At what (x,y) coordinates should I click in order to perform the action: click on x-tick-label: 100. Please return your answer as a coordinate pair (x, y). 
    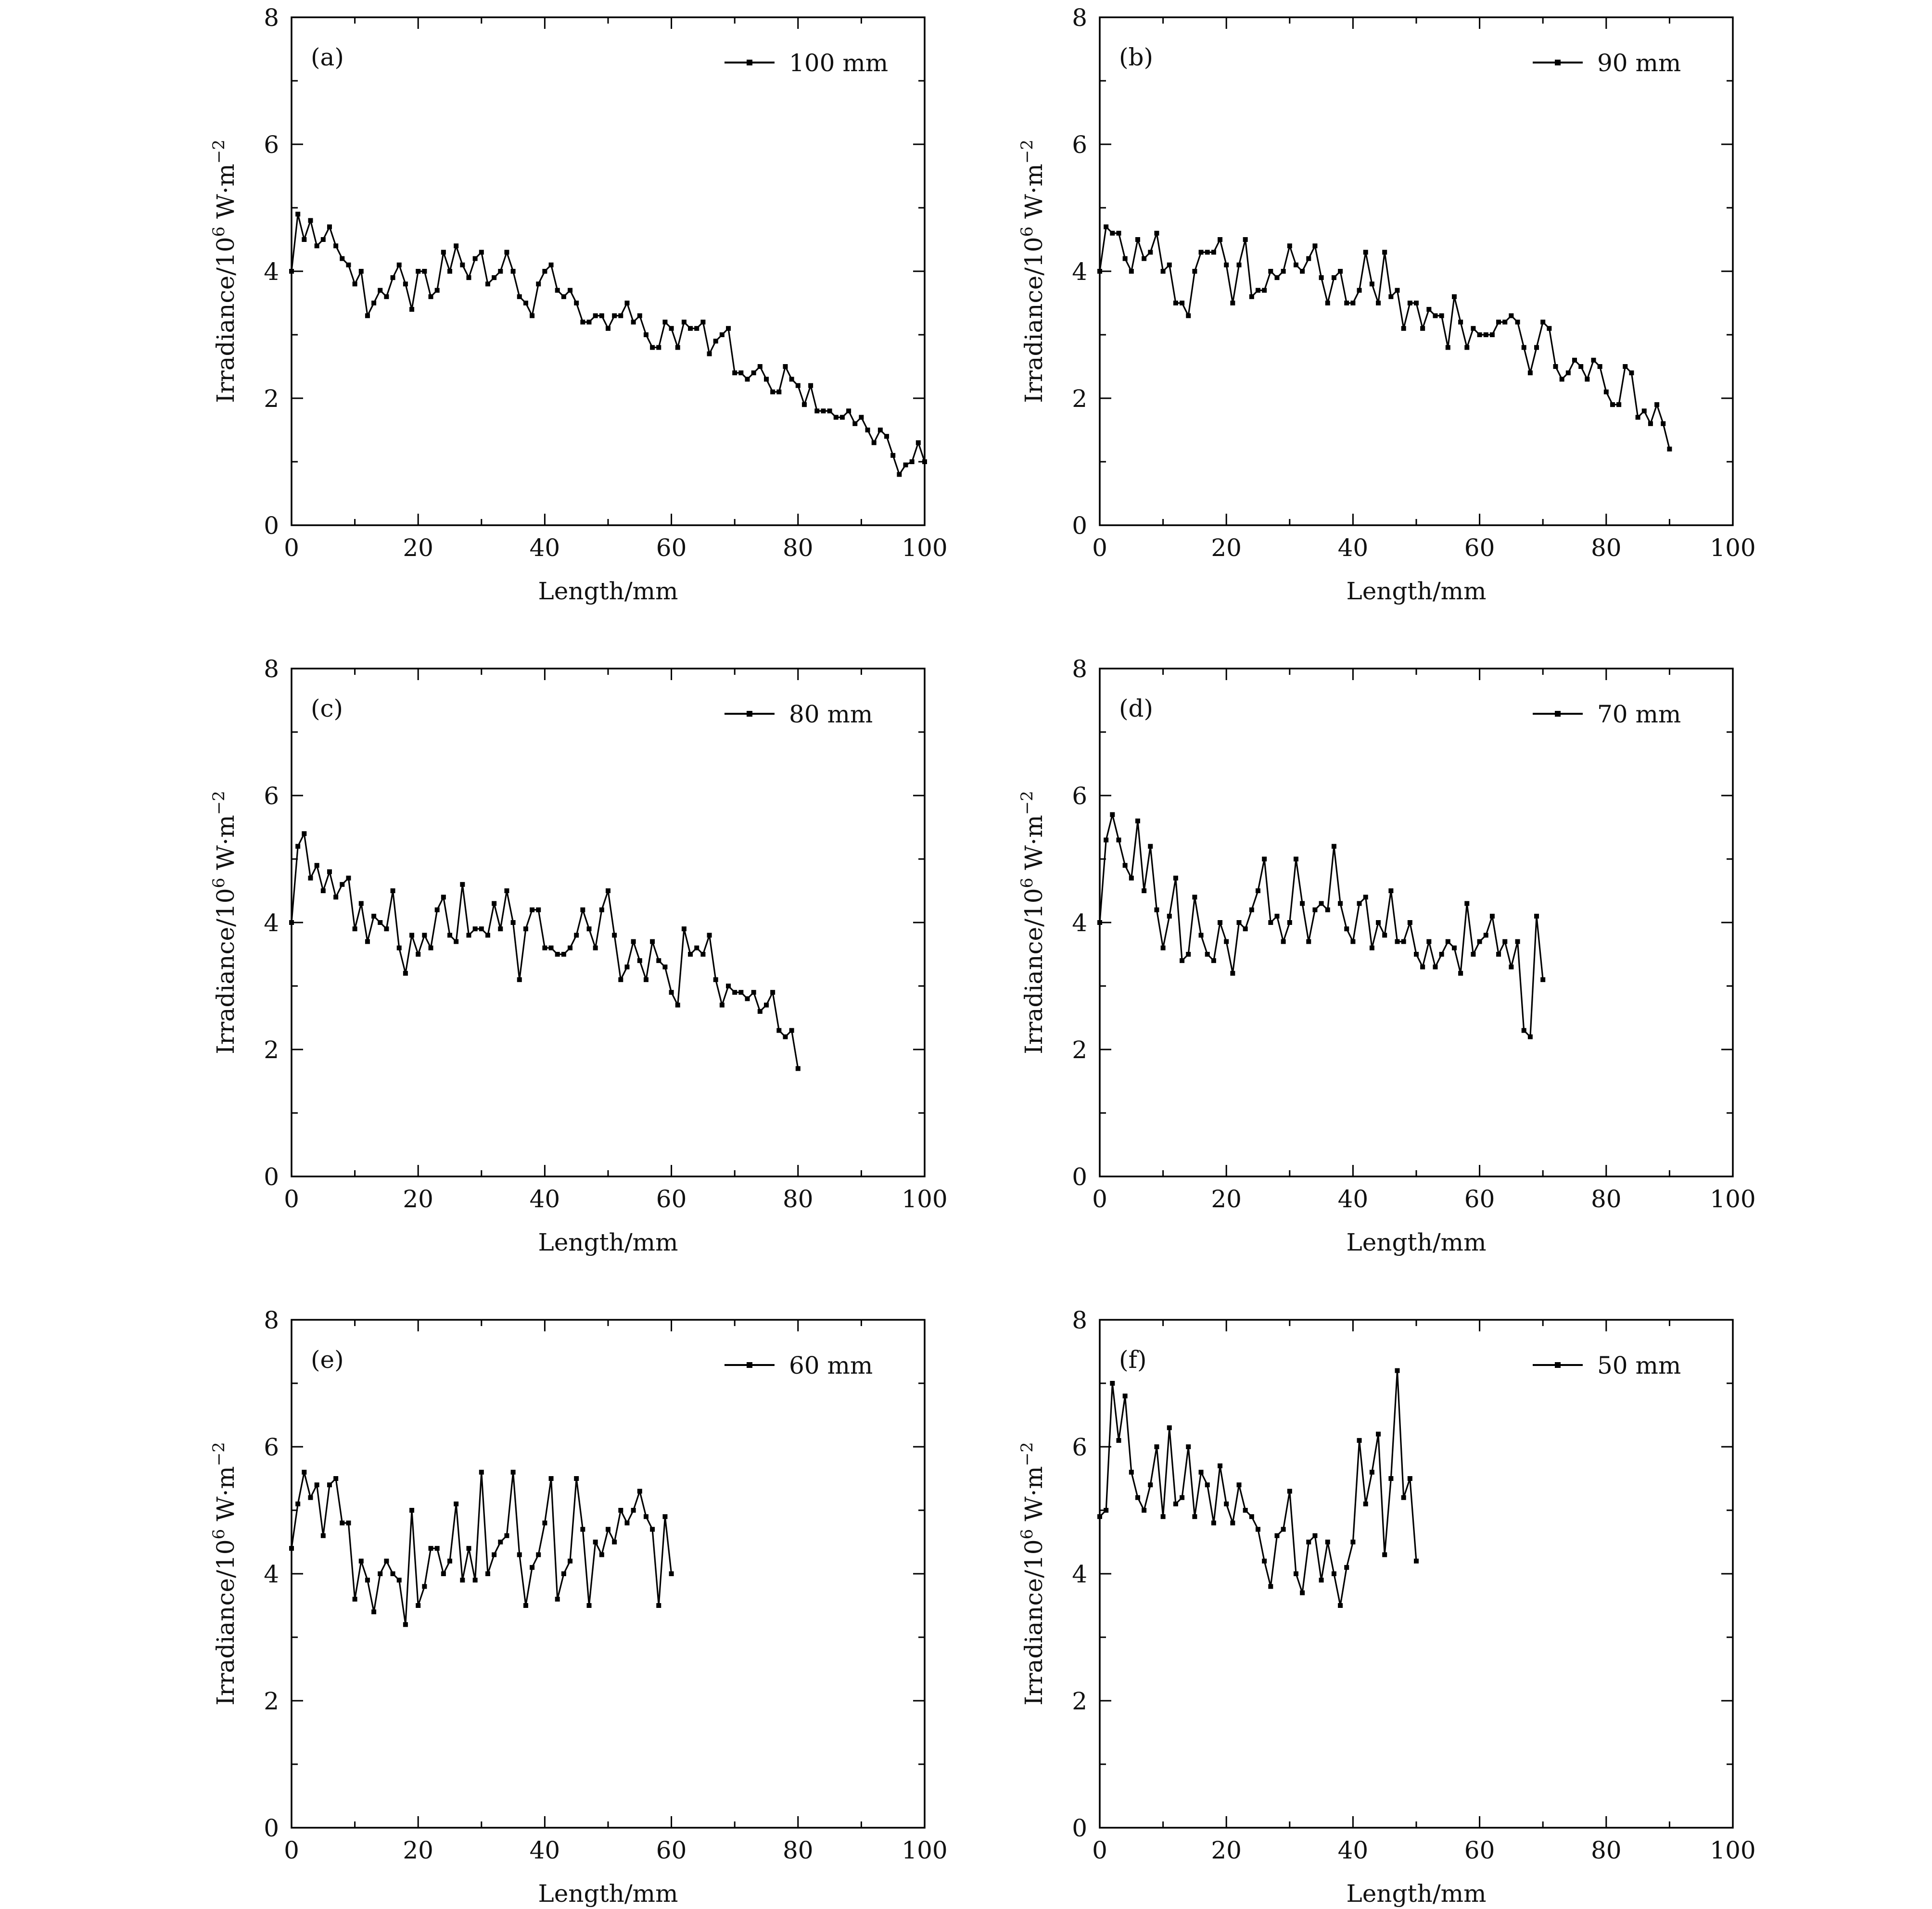
    Looking at the image, I should click on (924, 1850).